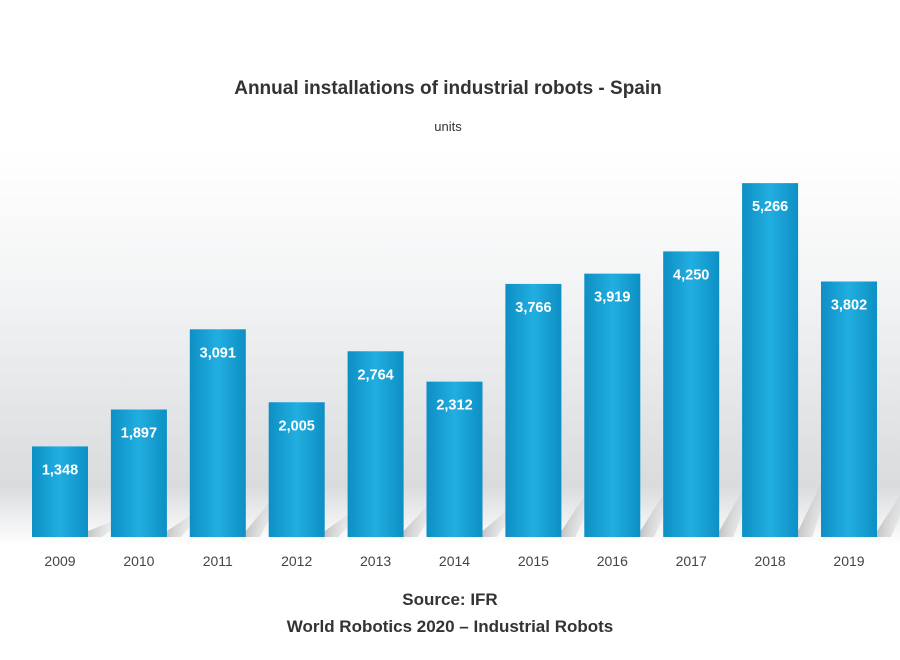 This screenshot has width=900, height=660. I want to click on data-label-2019: 3,802, so click(849, 306).